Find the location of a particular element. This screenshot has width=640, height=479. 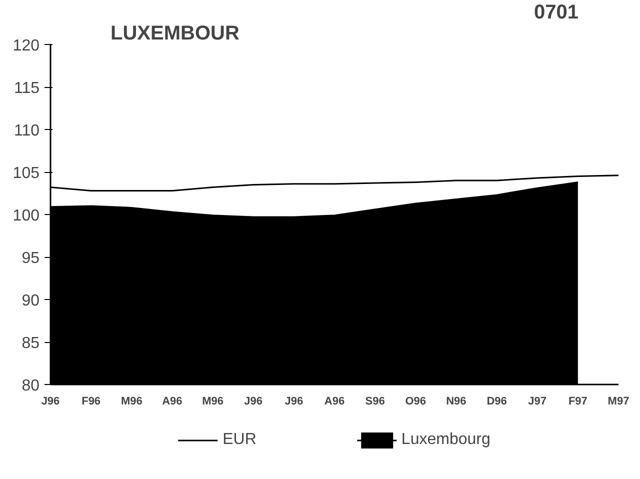

x-tick-label: J97 is located at coordinates (537, 402).